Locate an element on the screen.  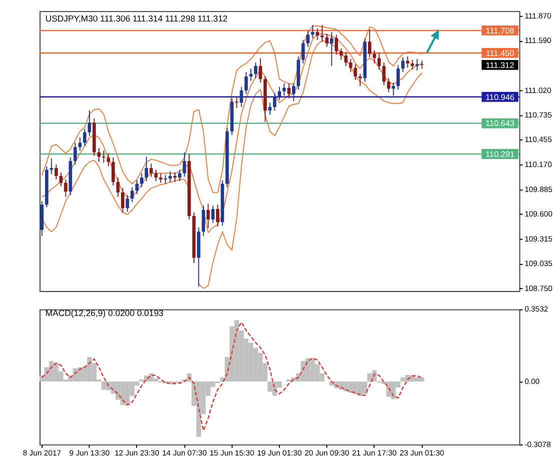
y-tick-label: 111.020 is located at coordinates (538, 90).